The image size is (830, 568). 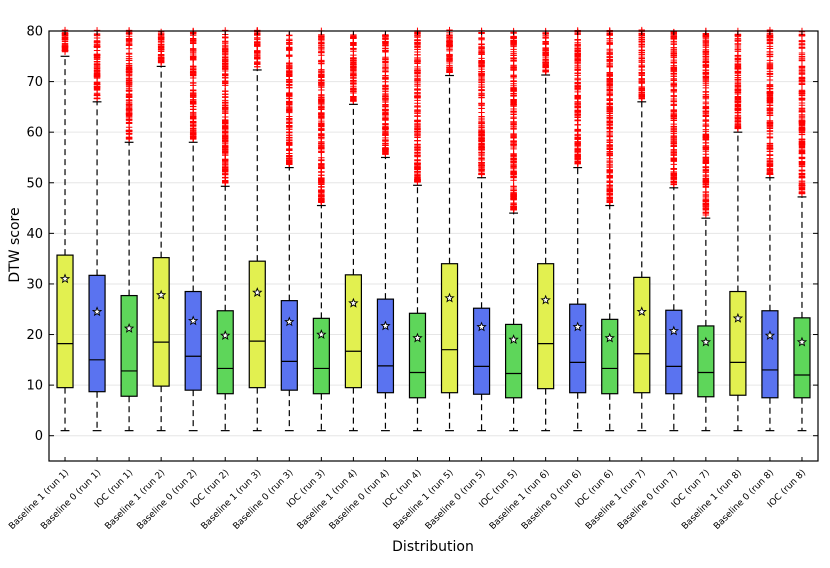 I want to click on x-tick-label: Baseline 1 (run 2), so click(x=135, y=500).